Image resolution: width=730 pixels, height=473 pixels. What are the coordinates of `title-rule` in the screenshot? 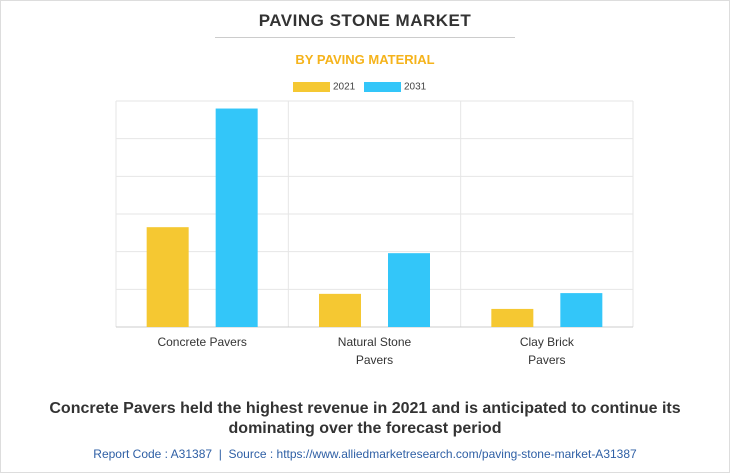 It's located at (365, 37).